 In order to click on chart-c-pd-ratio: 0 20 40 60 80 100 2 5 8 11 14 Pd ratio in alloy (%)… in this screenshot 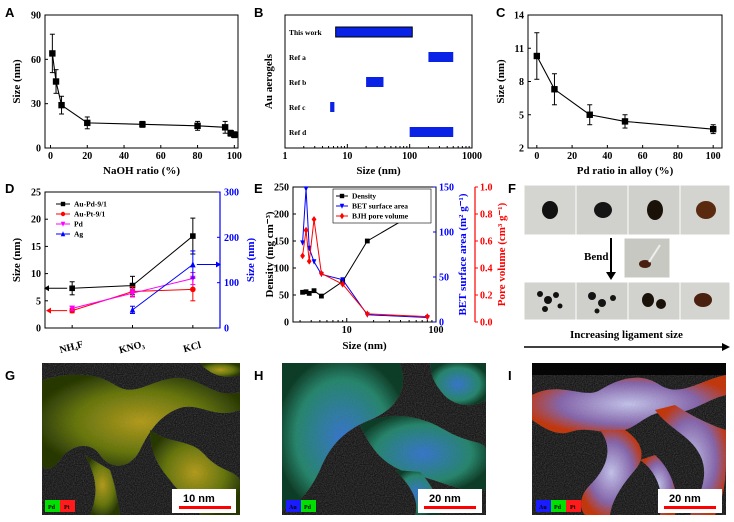, I will do `click(609, 94)`.